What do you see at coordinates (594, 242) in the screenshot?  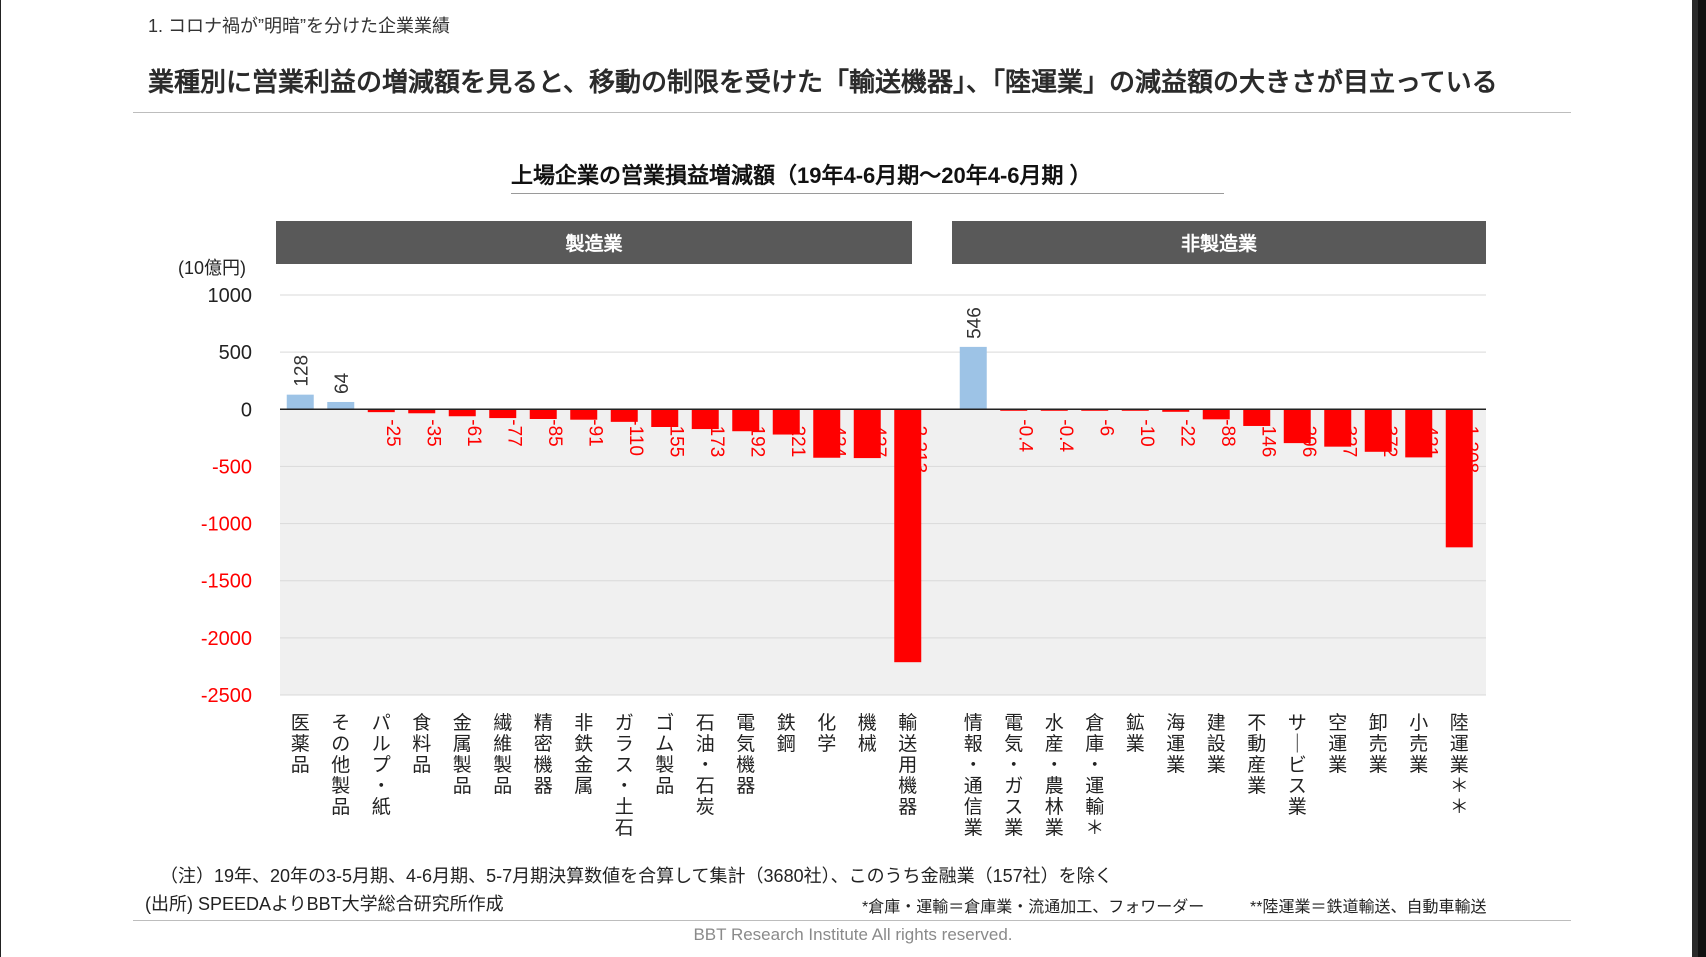 I see `group-header-manufacturing: 製造業` at bounding box center [594, 242].